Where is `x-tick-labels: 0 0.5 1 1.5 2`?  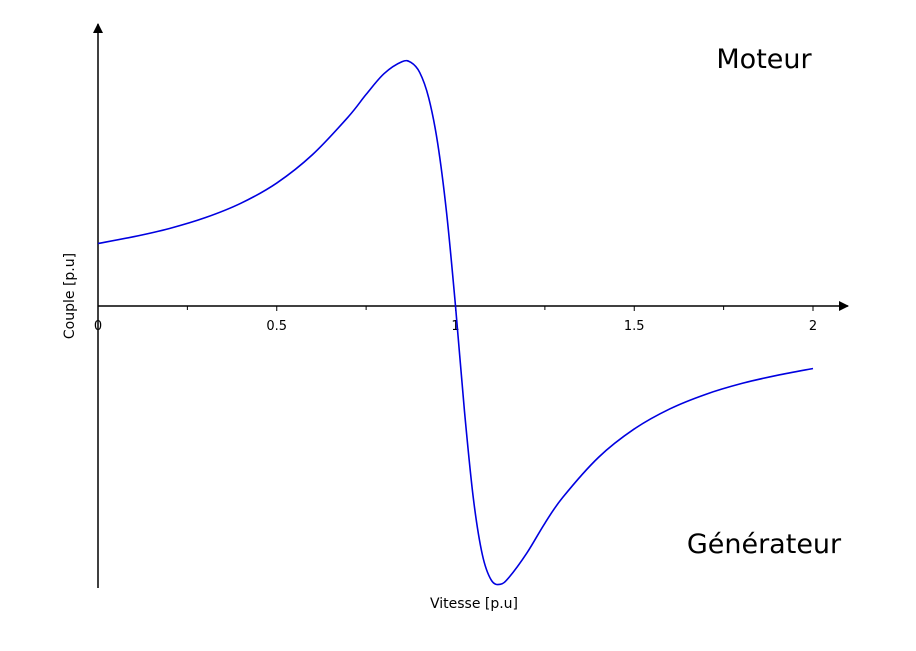
x-tick-labels: 0 0.5 1 1.5 2 is located at coordinates (455, 326).